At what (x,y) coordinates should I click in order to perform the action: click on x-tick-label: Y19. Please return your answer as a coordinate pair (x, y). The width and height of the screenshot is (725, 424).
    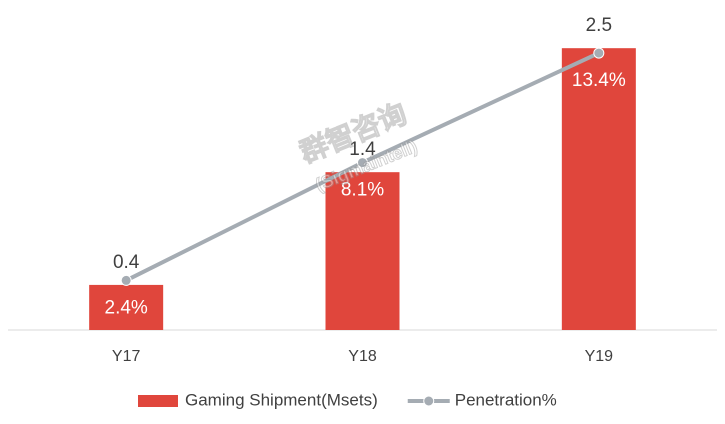
    Looking at the image, I should click on (599, 356).